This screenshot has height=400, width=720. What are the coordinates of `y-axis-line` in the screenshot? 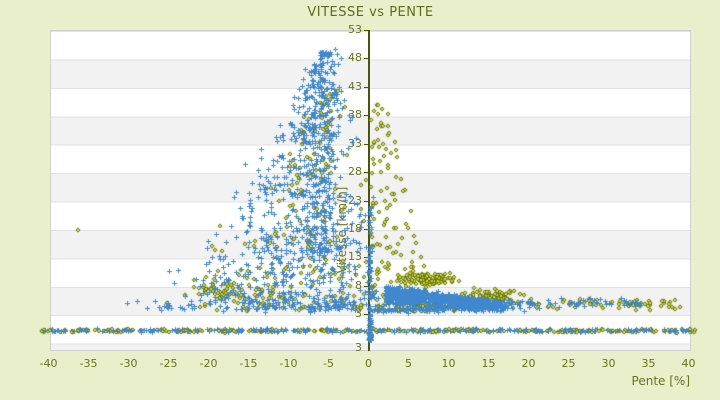 It's located at (369, 190).